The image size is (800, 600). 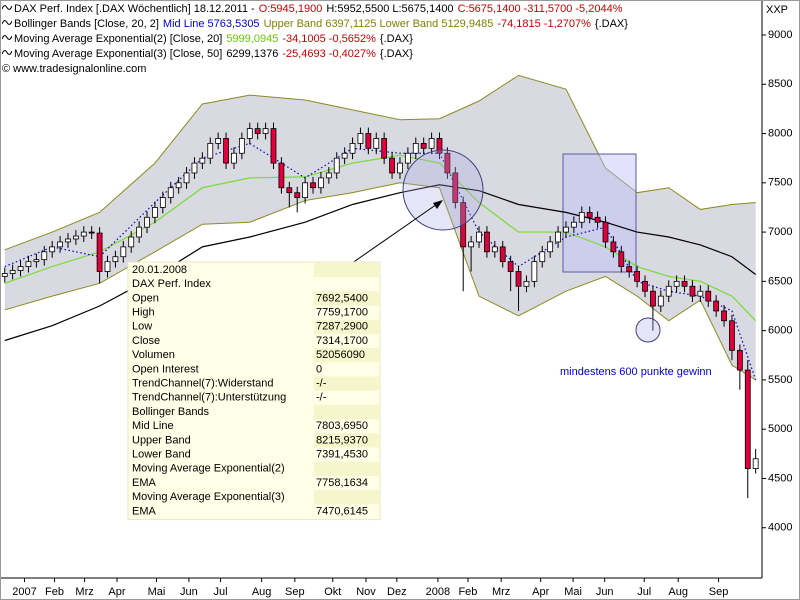 I want to click on tooltip-value: 52056090, so click(x=340, y=355).